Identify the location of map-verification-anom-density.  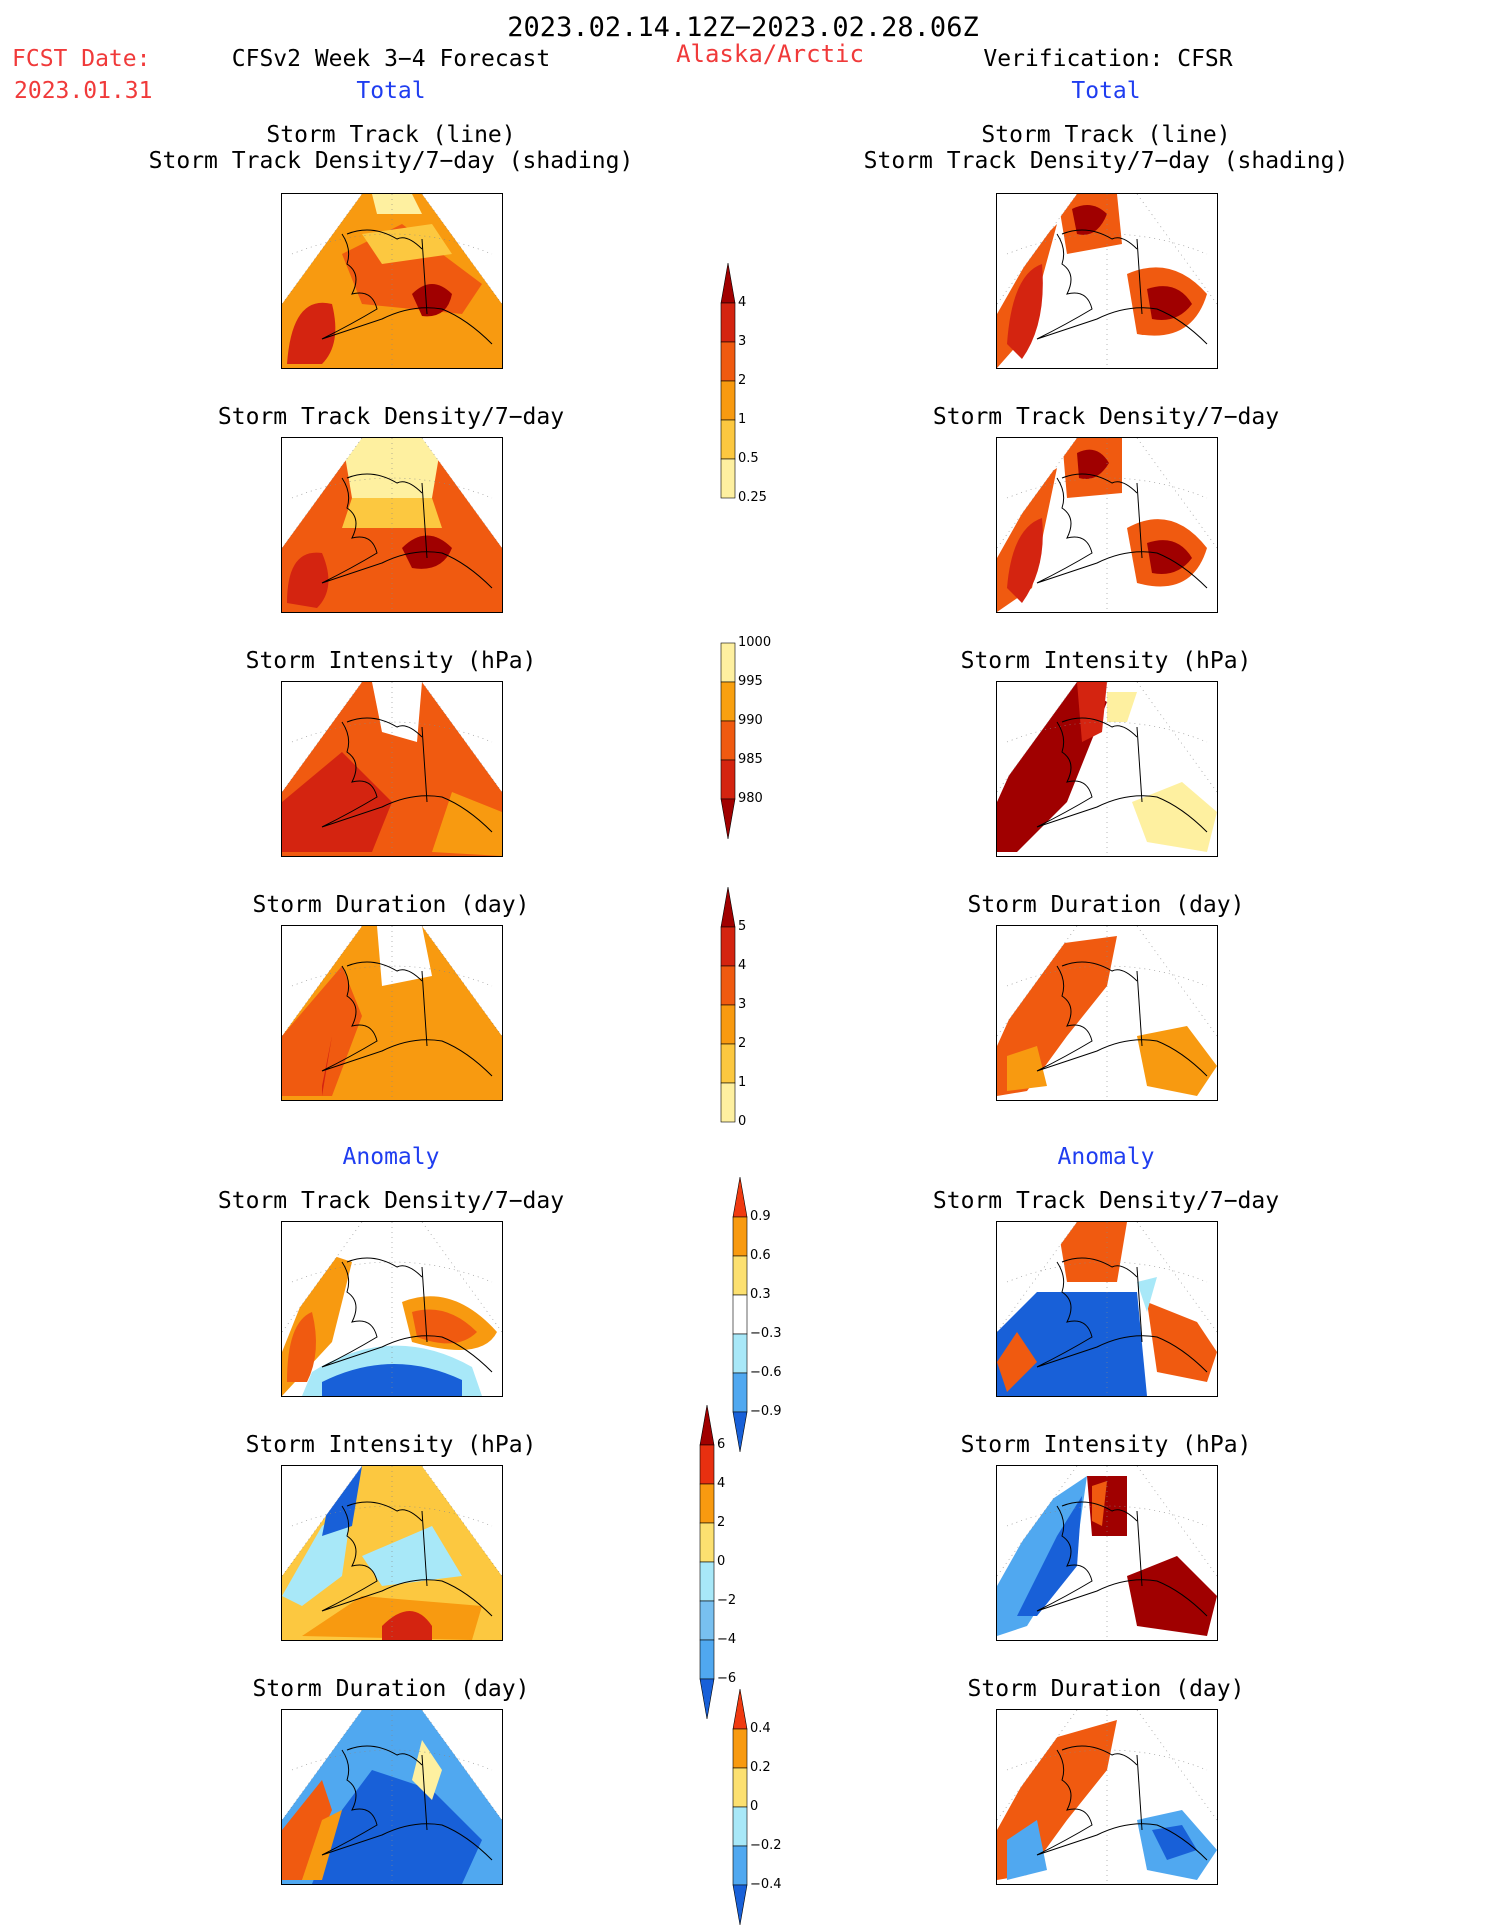
(1107, 1309).